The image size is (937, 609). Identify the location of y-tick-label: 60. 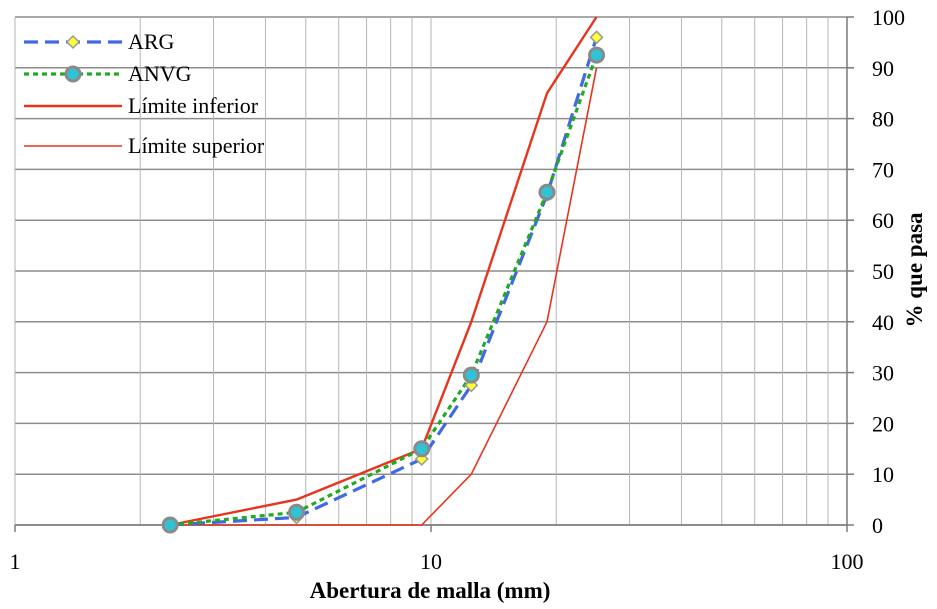
(883, 220).